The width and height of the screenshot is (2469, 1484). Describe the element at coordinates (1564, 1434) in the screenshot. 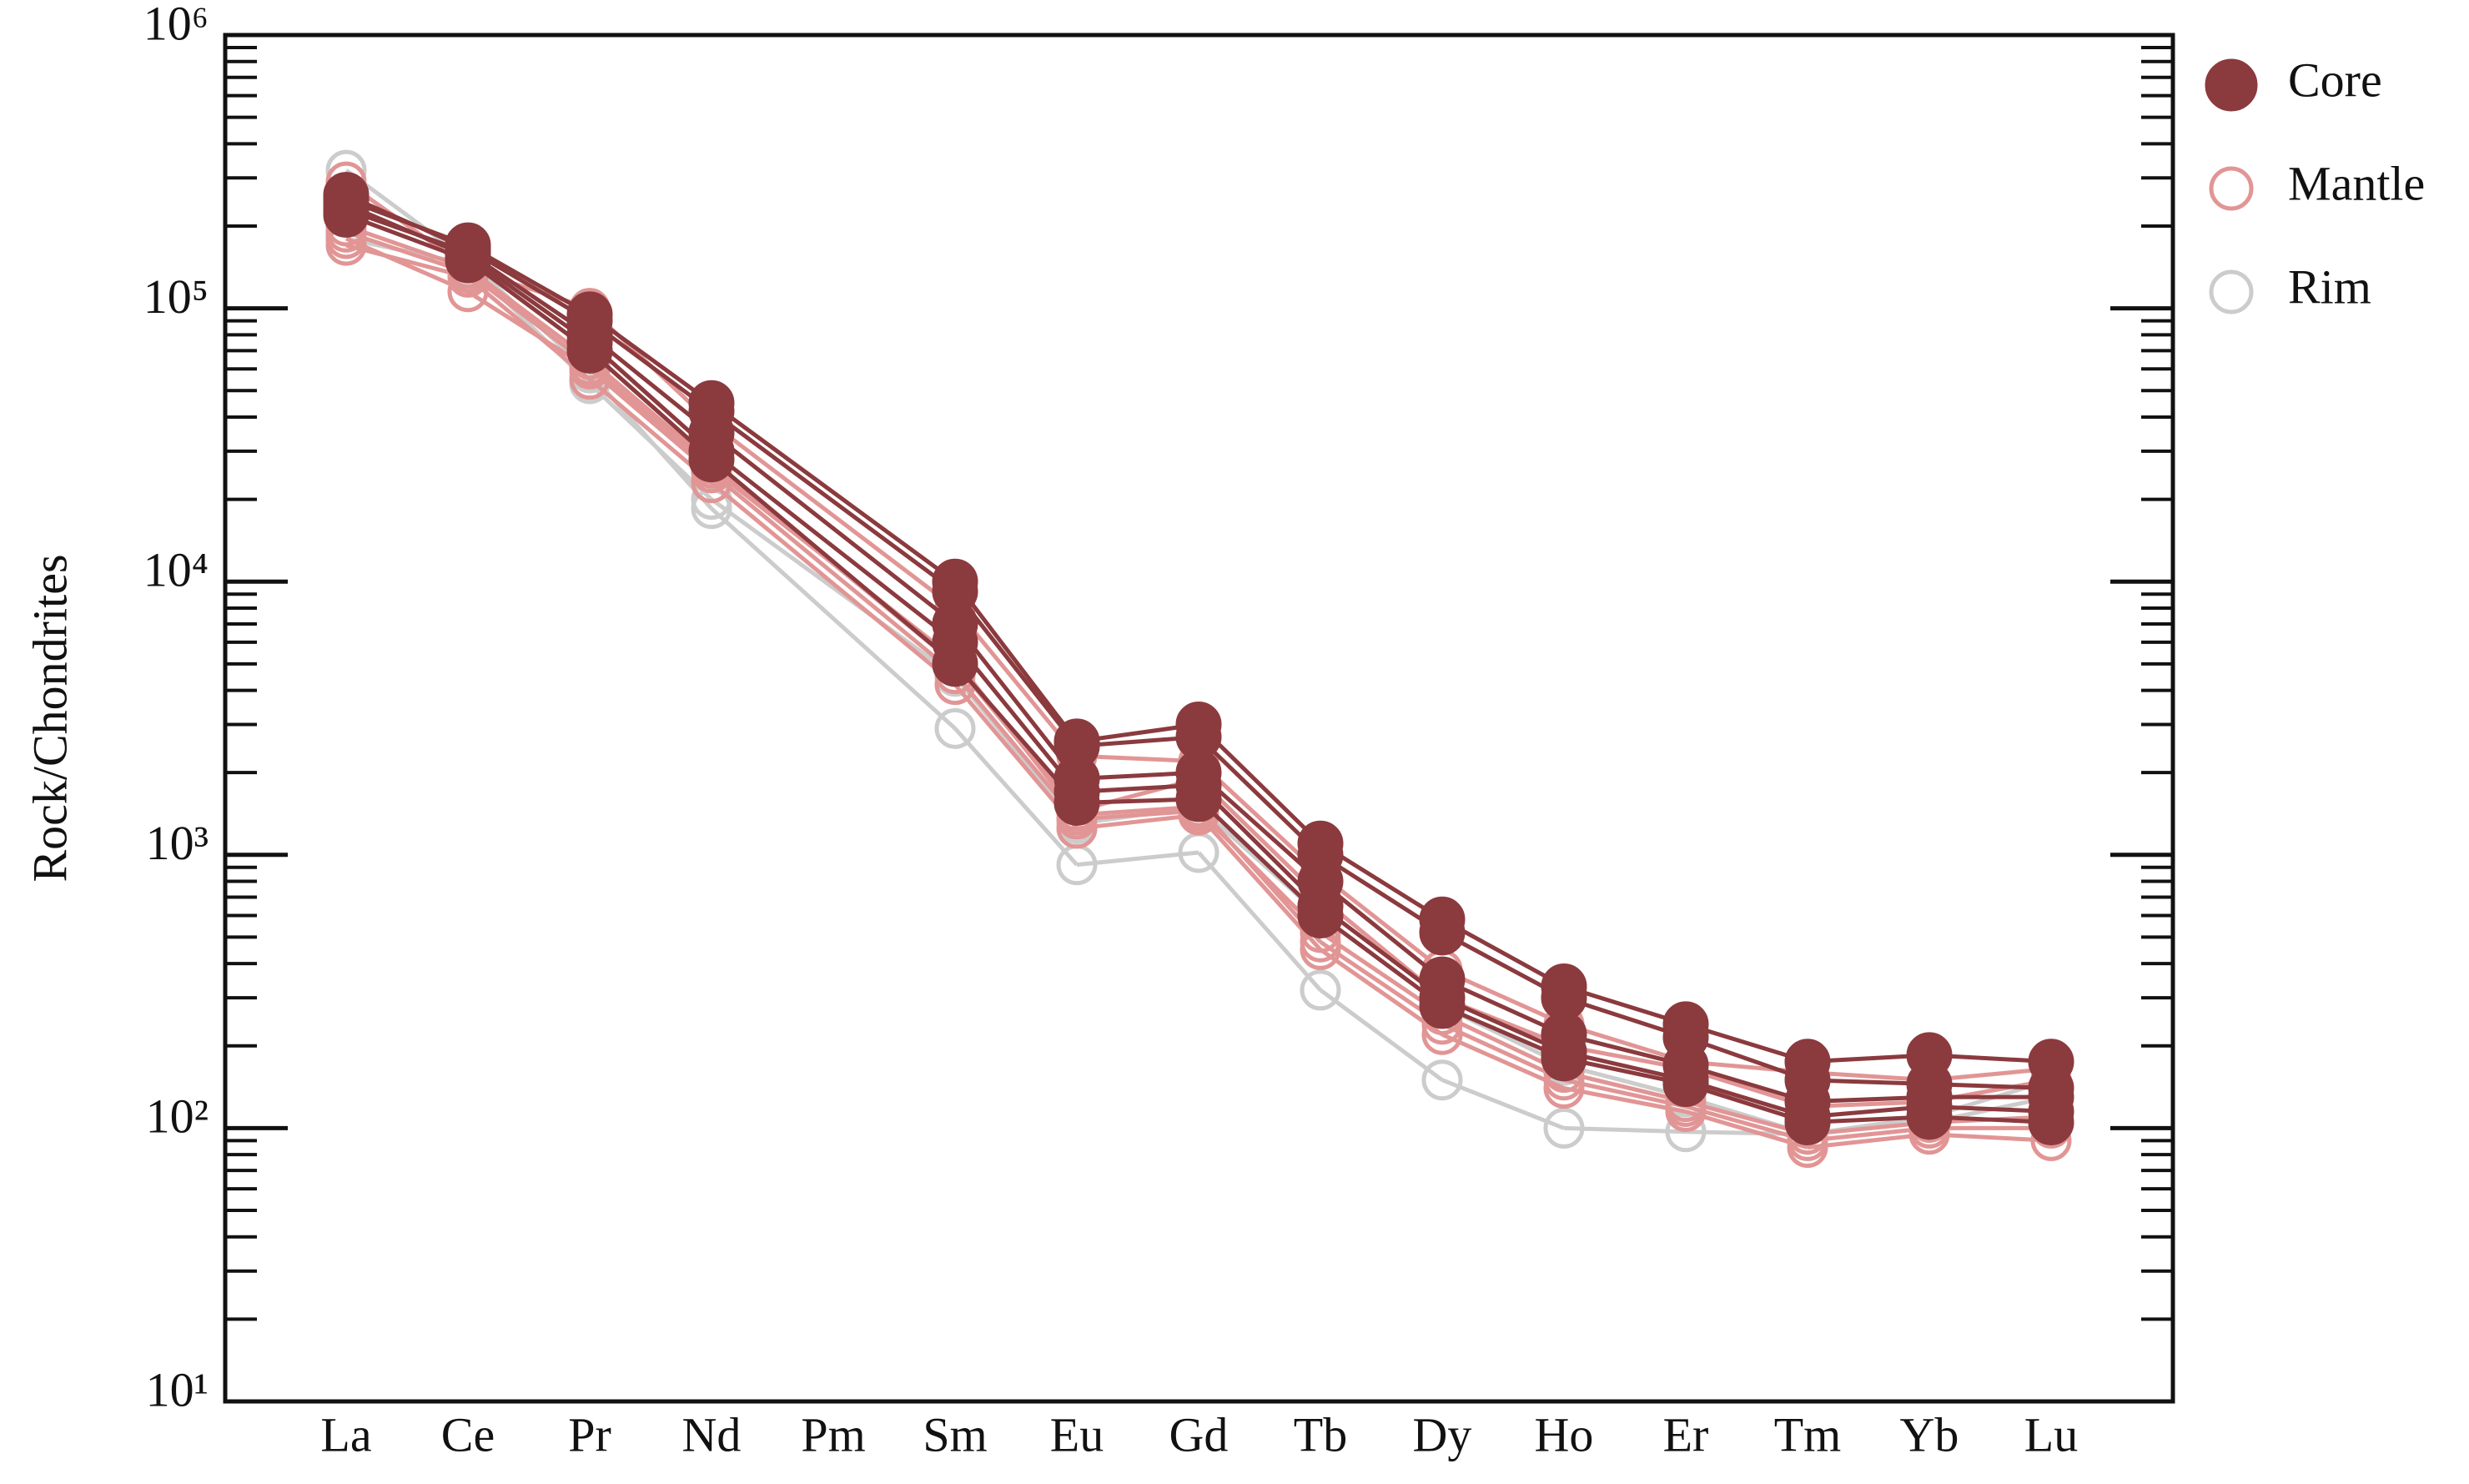

I see `x-tick-label: Ho` at that location.